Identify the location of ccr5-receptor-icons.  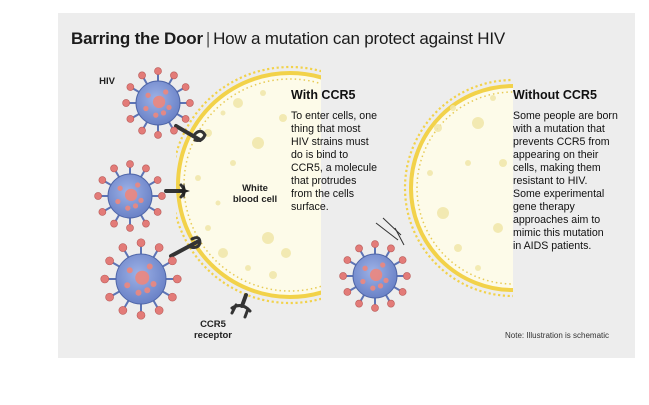
(208, 221).